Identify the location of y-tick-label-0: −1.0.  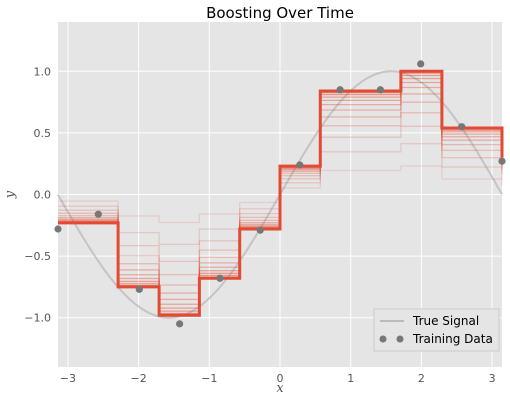
(37, 318).